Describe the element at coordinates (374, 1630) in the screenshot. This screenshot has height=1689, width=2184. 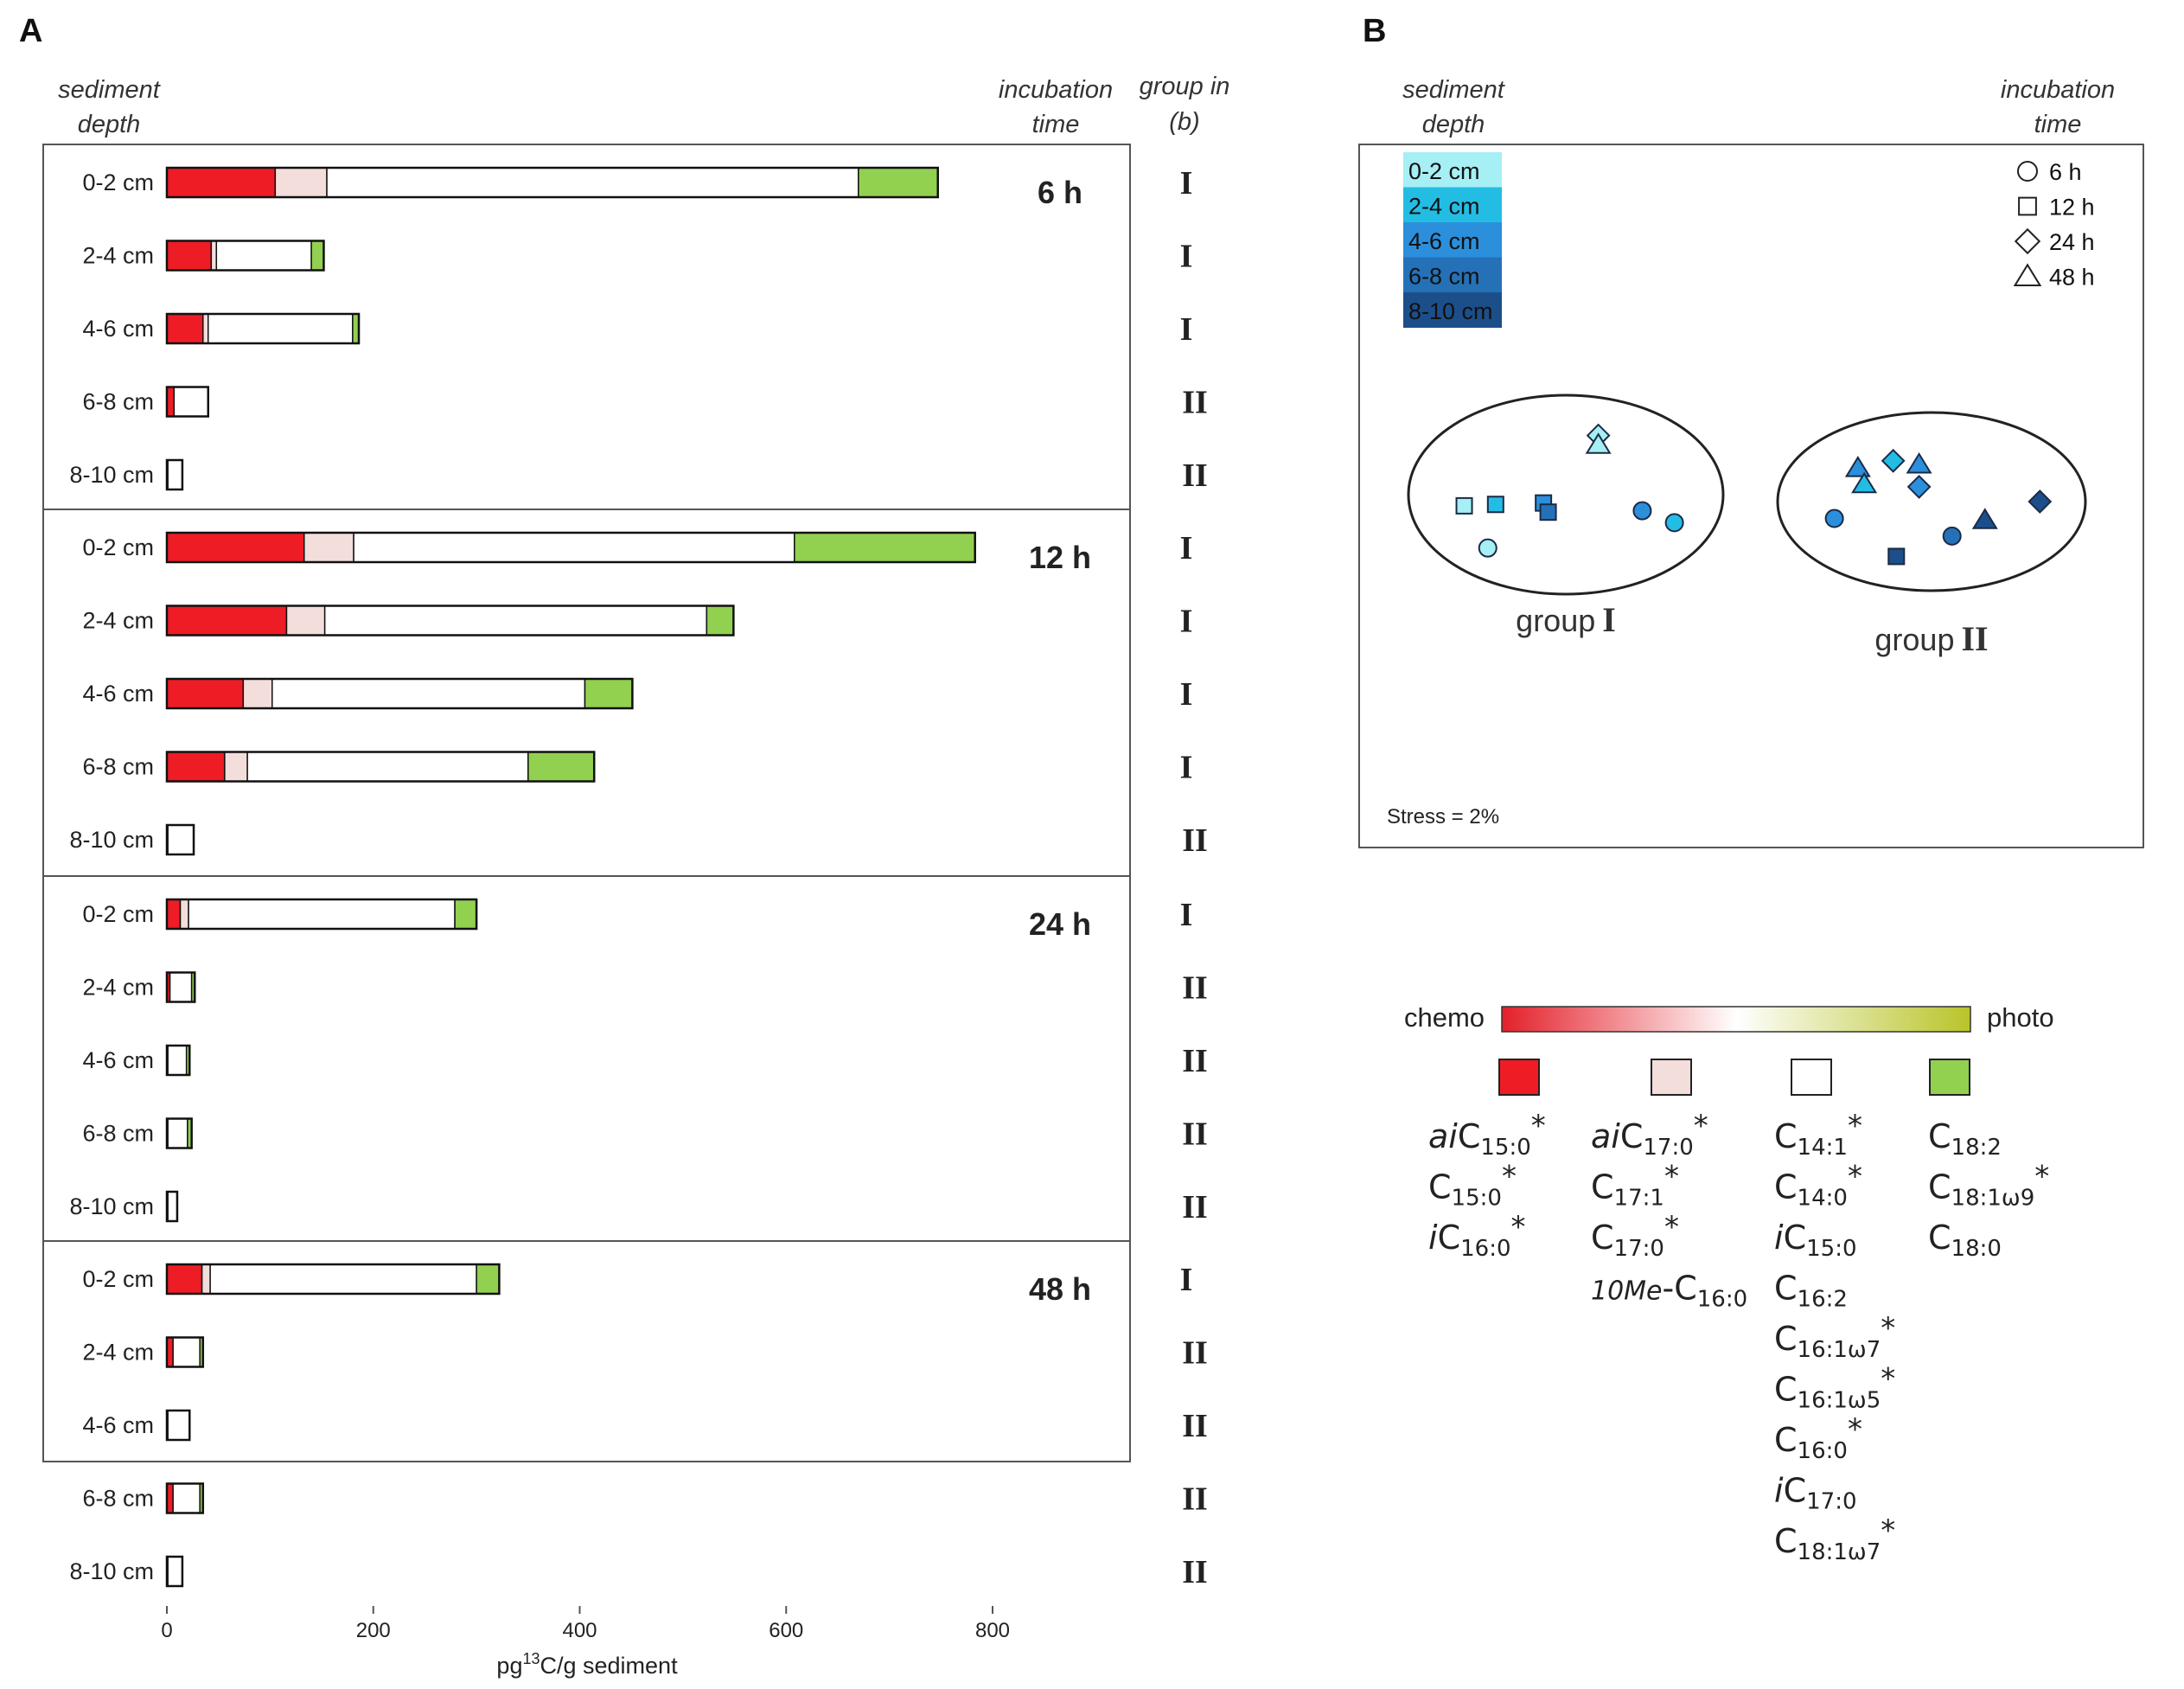
I see `x-tick-label: 200` at that location.